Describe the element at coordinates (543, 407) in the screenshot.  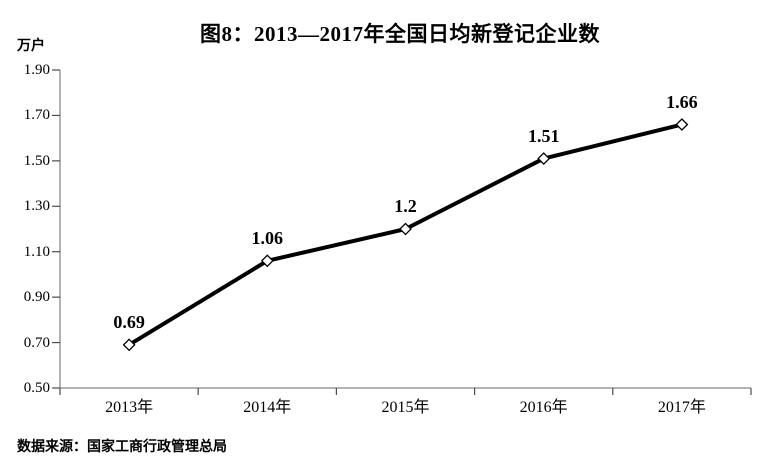
I see `x-tick-label: 2016年` at that location.